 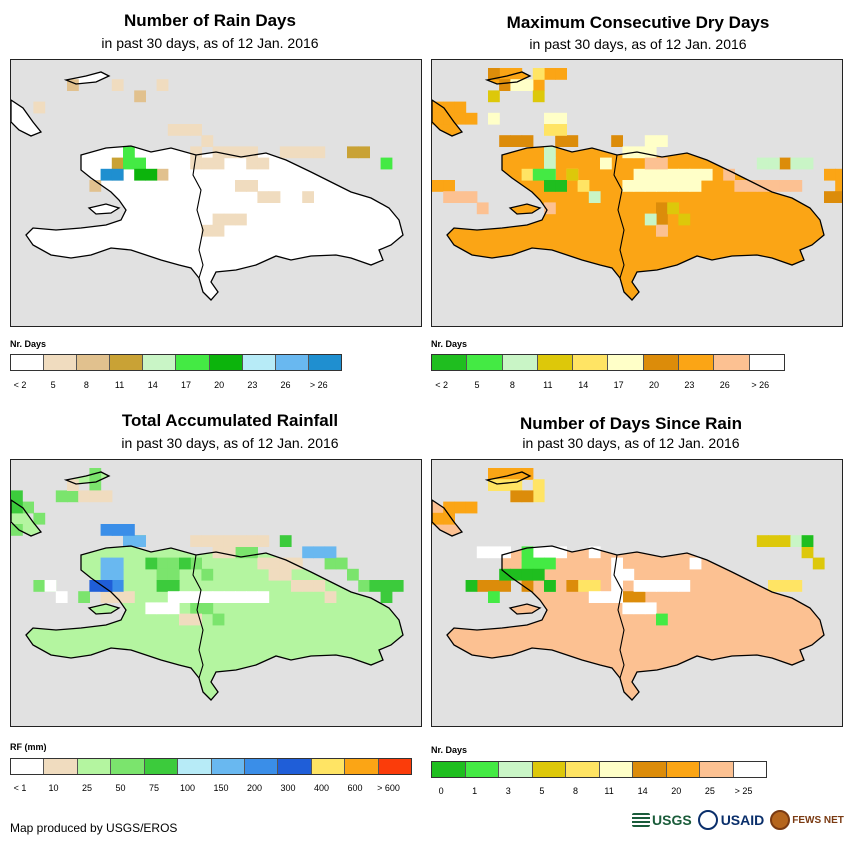 I want to click on legend-title: Nr. Days, so click(x=449, y=750).